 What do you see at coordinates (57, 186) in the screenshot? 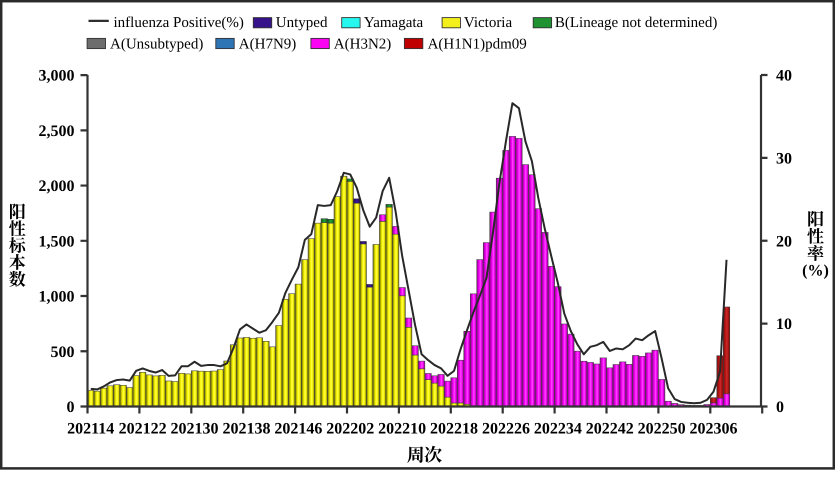
I see `svg-text: 2,000` at bounding box center [57, 186].